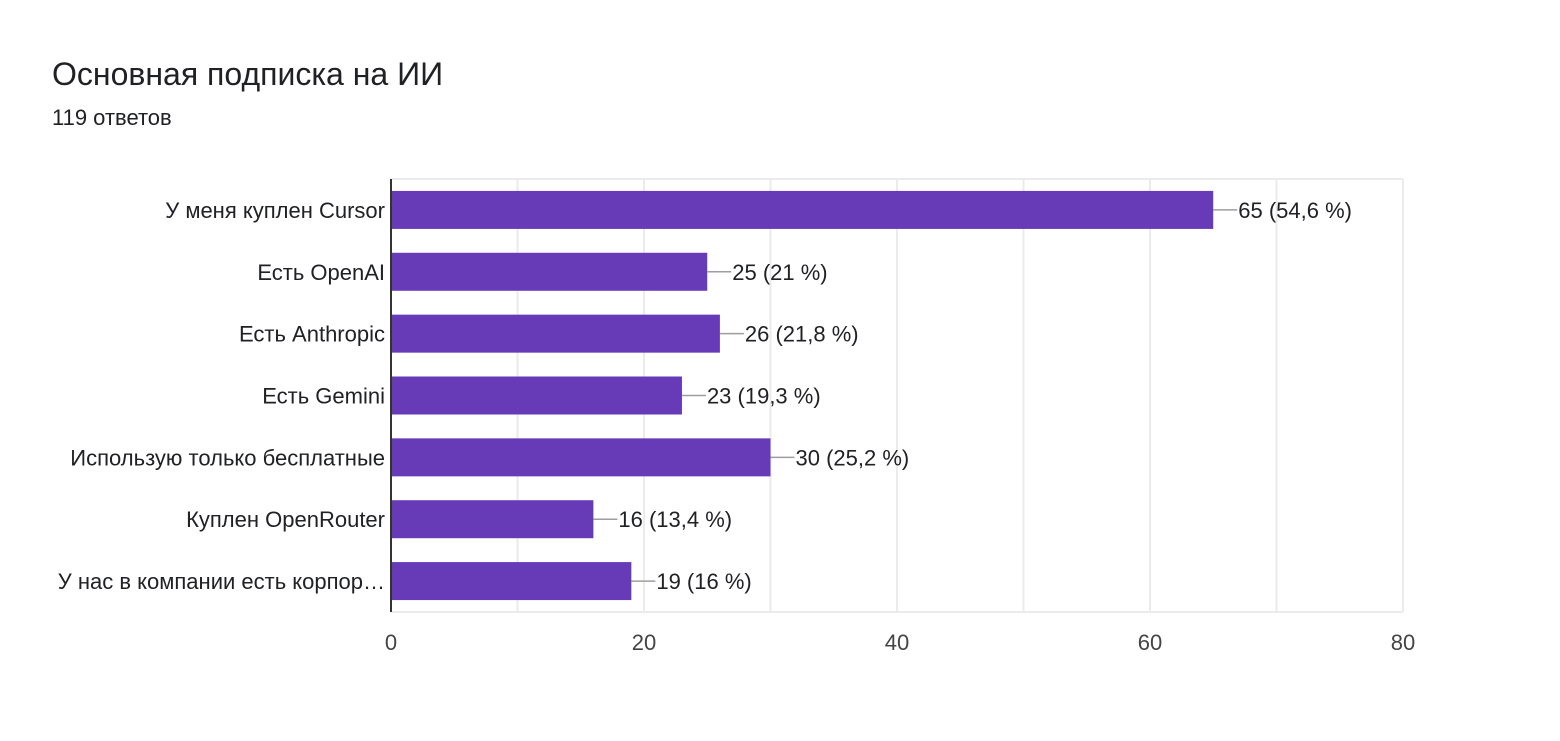 This screenshot has width=1560, height=741. What do you see at coordinates (1295, 210) in the screenshot?
I see `value-label: 65 (54,6 %)` at bounding box center [1295, 210].